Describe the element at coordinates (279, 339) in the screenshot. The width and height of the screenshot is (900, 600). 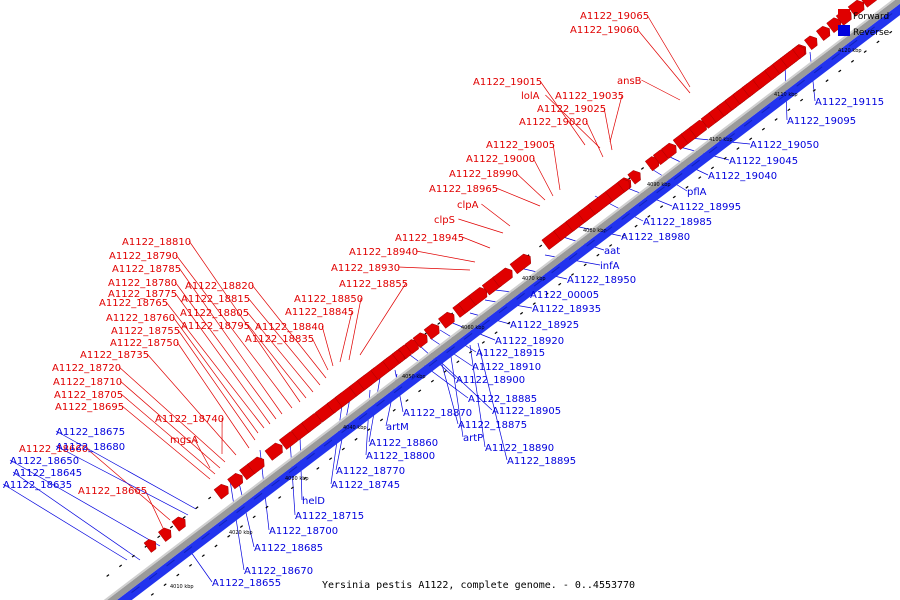
I see `forward-gene-label: A1122_18835` at that location.